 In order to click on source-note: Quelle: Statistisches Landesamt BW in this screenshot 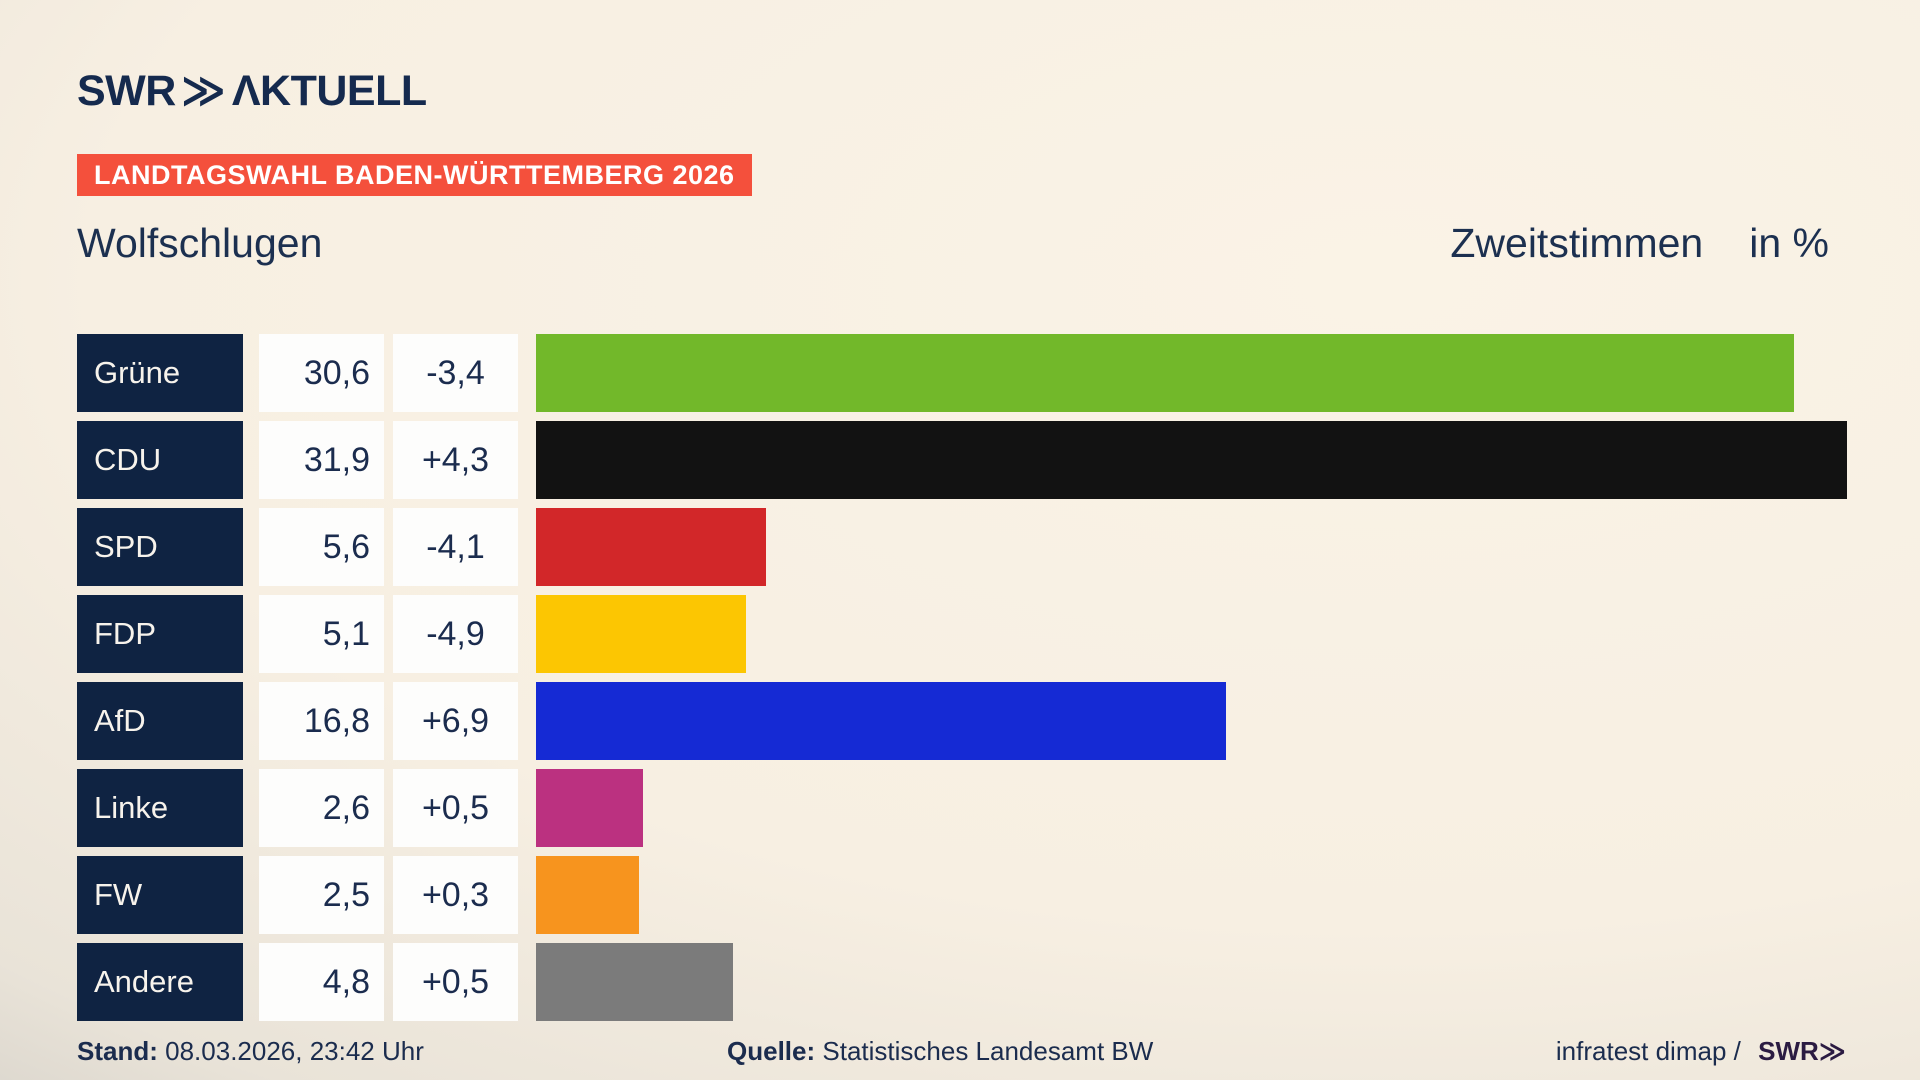, I will do `click(940, 1051)`.